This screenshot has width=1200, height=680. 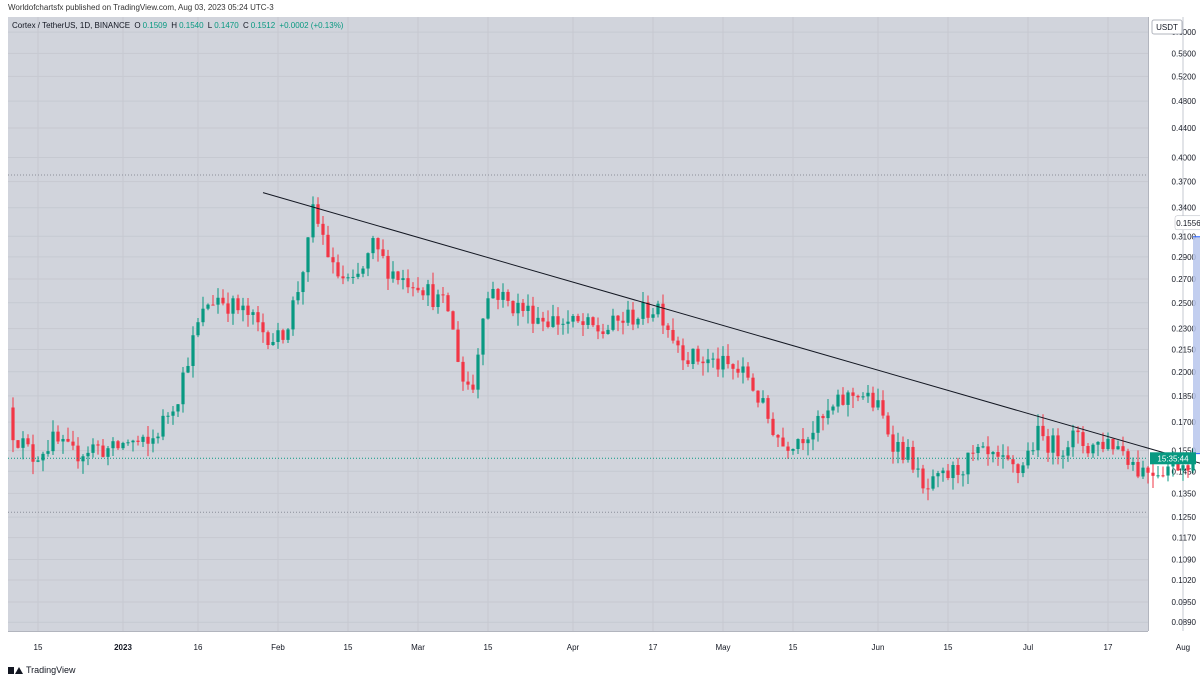 I want to click on price-range-box, so click(x=1196, y=345).